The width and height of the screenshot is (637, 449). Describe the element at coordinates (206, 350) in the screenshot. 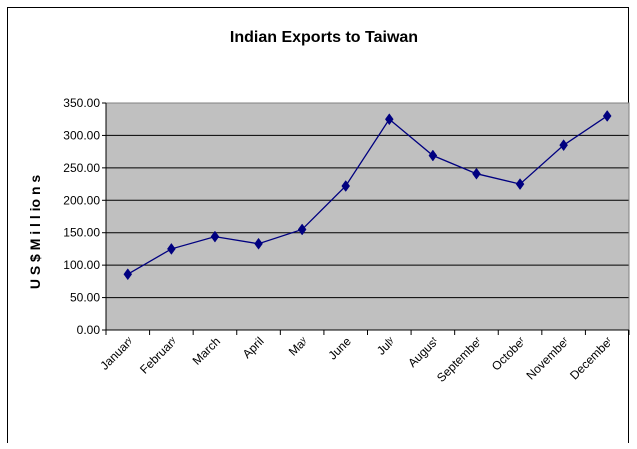

I see `x-tick-label-march: March` at that location.